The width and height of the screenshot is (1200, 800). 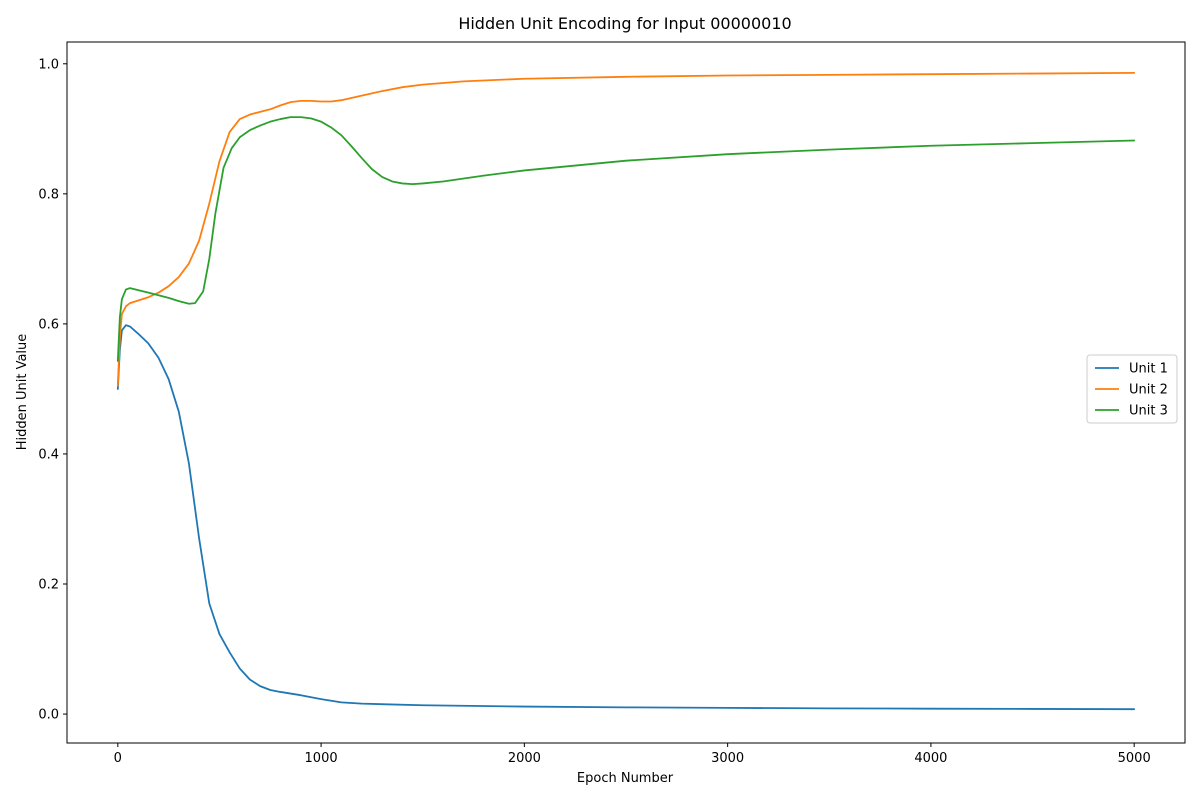 I want to click on y-tick-label: 0.6, so click(x=48, y=324).